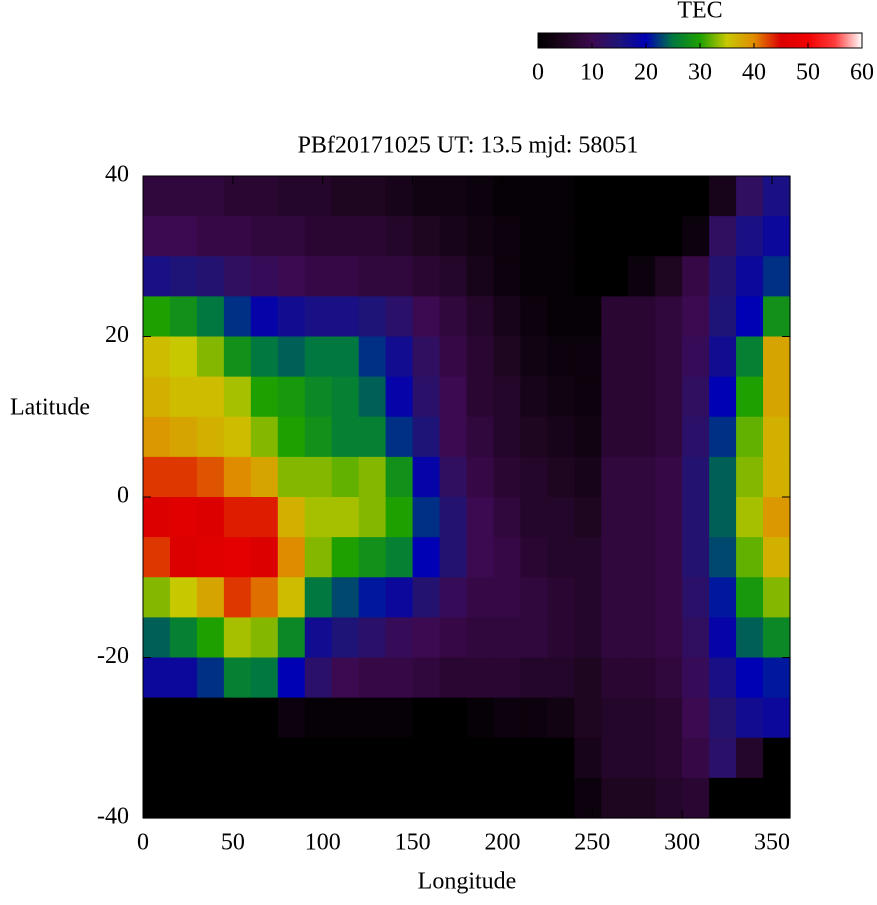 The image size is (877, 905). What do you see at coordinates (862, 73) in the screenshot?
I see `colorbar-tick-label: 60` at bounding box center [862, 73].